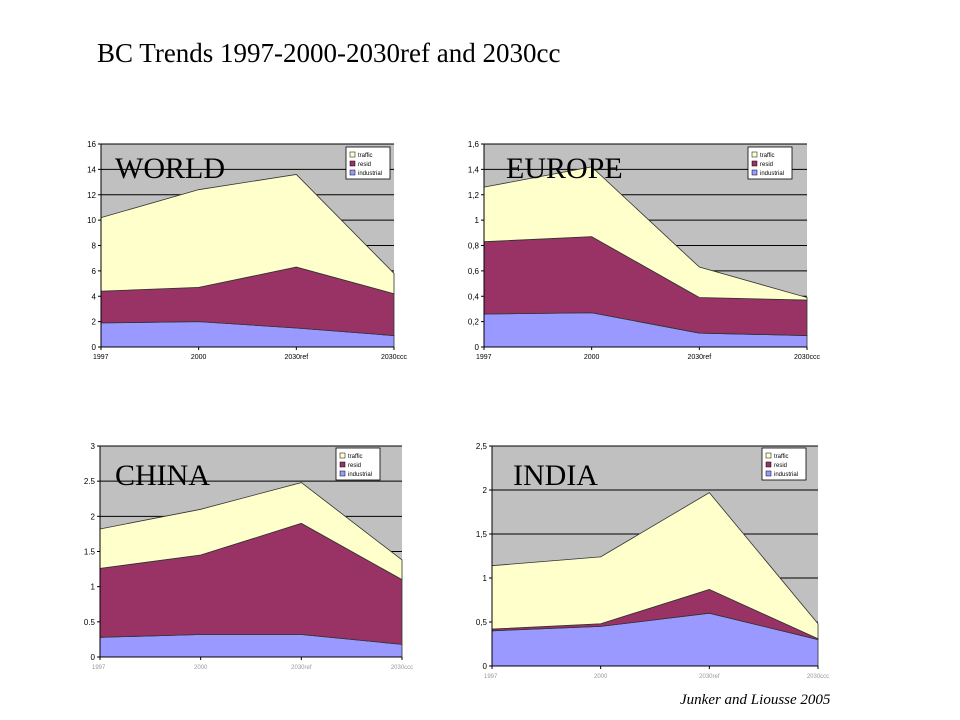  I want to click on y-tick-label: 1,5, so click(482, 534).